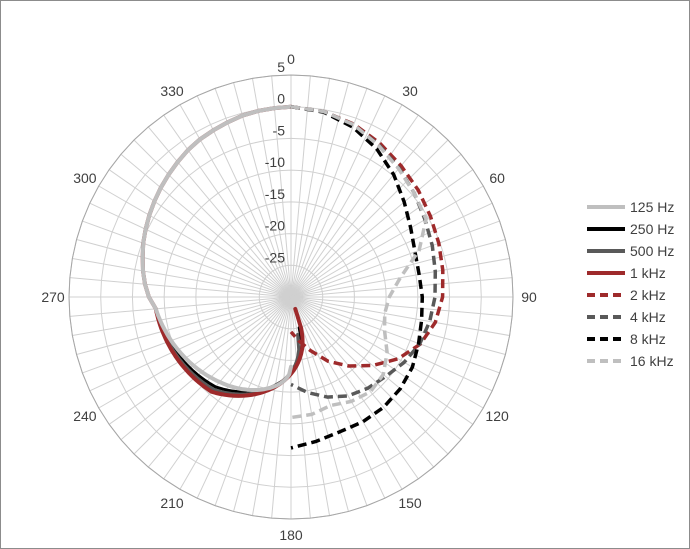 The height and width of the screenshot is (549, 690). I want to click on legend-label: 1 kHz, so click(648, 273).